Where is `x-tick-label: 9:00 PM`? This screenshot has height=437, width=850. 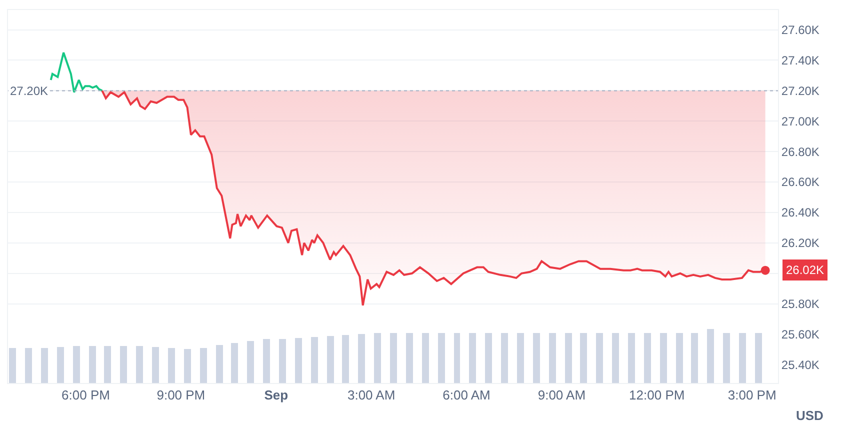
x-tick-label: 9:00 PM is located at coordinates (181, 395).